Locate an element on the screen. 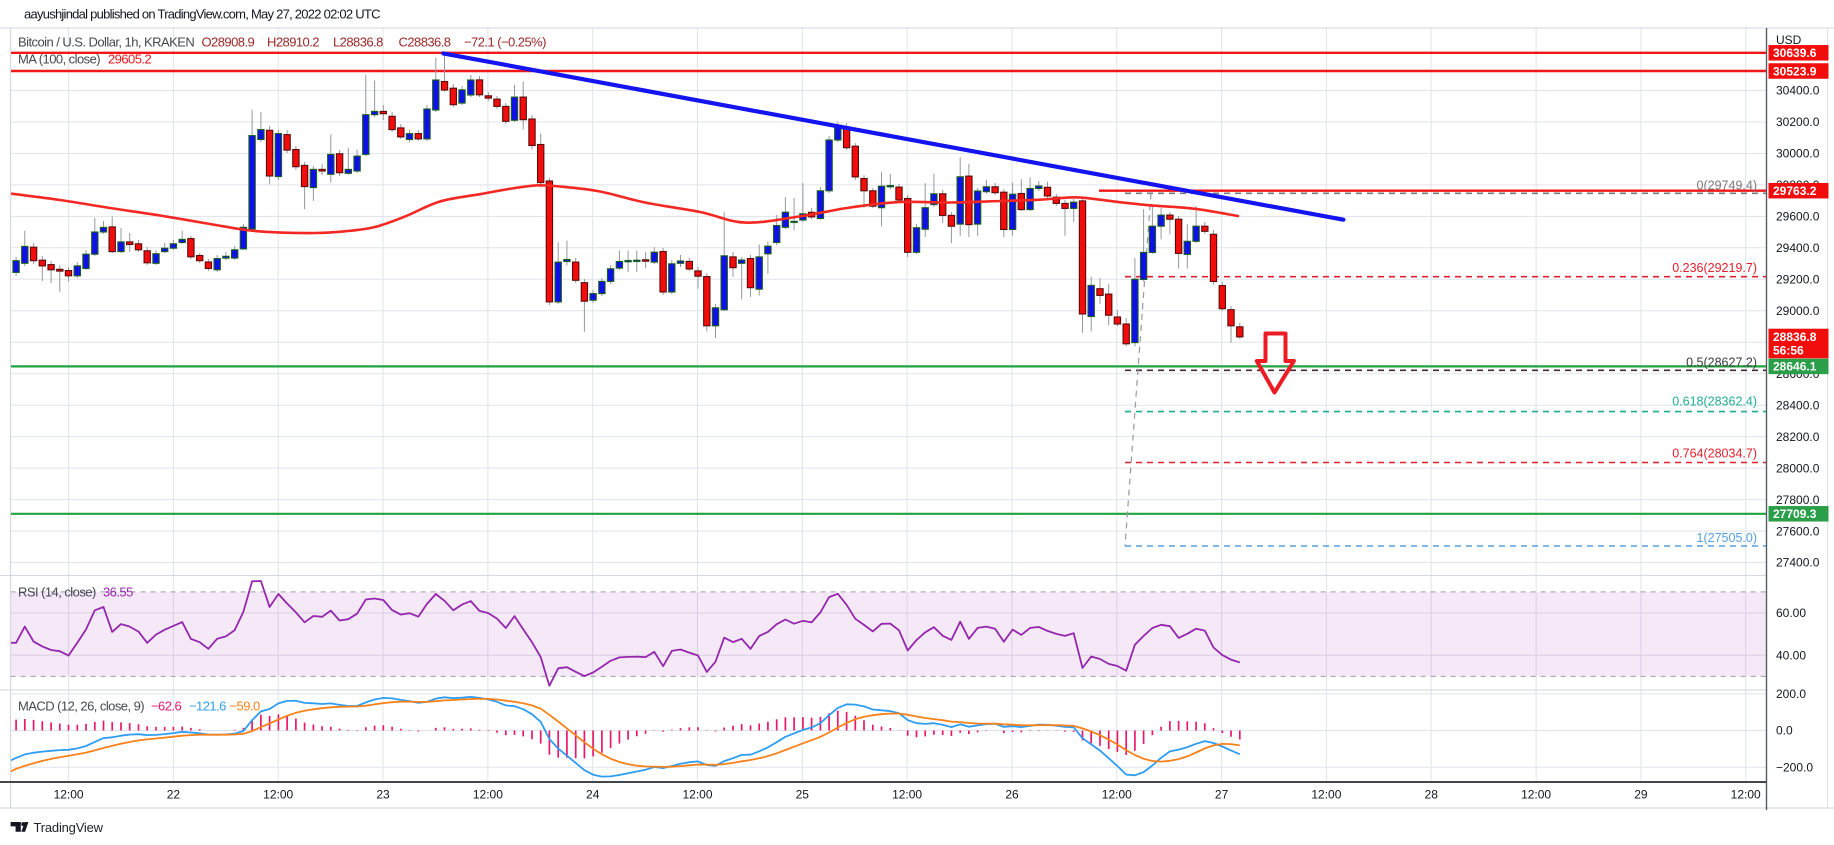 The height and width of the screenshot is (845, 1834). svg-text: 28836.8 is located at coordinates (1795, 337).